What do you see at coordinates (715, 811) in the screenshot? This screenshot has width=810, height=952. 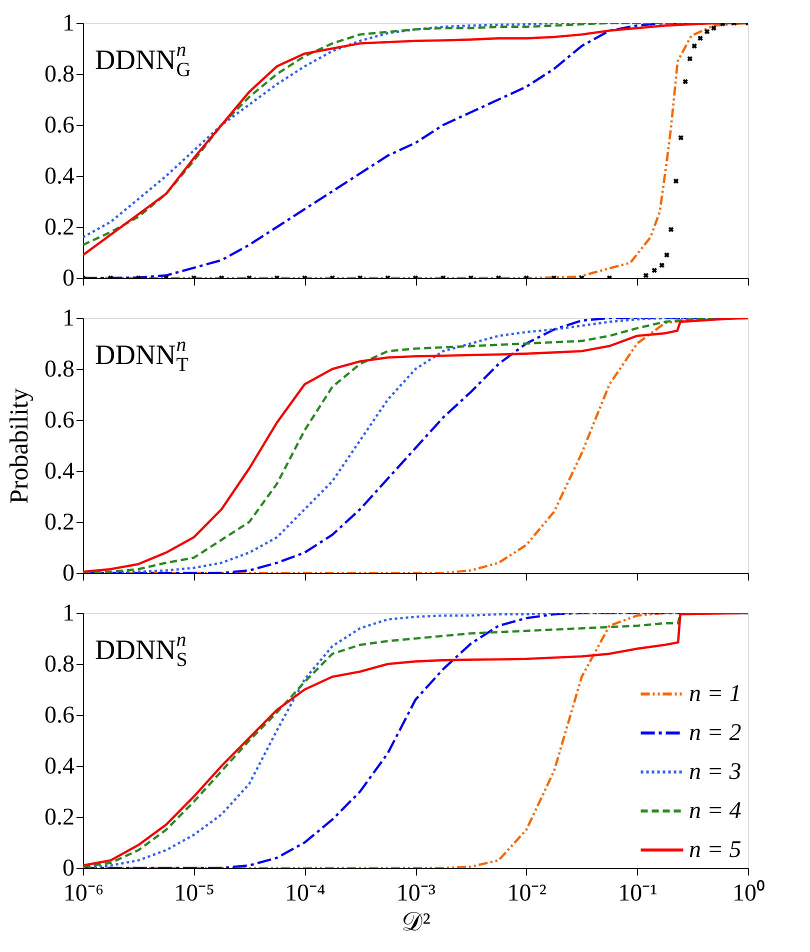 I see `legend-label: n = 4` at bounding box center [715, 811].